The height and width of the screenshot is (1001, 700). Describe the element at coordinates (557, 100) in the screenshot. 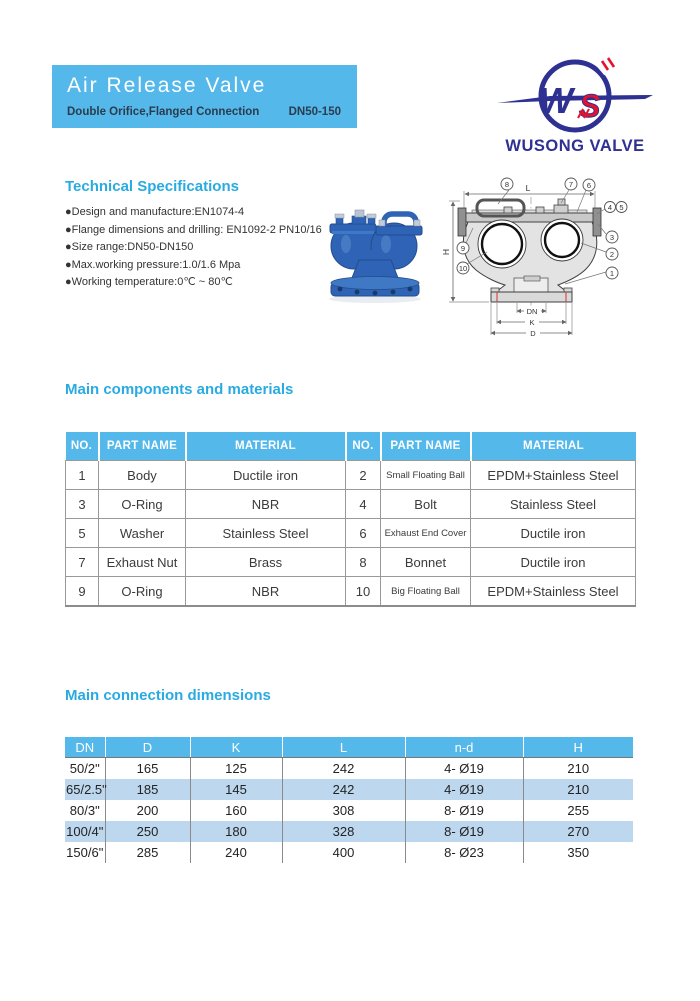

I see `logo-letter-w: W` at that location.